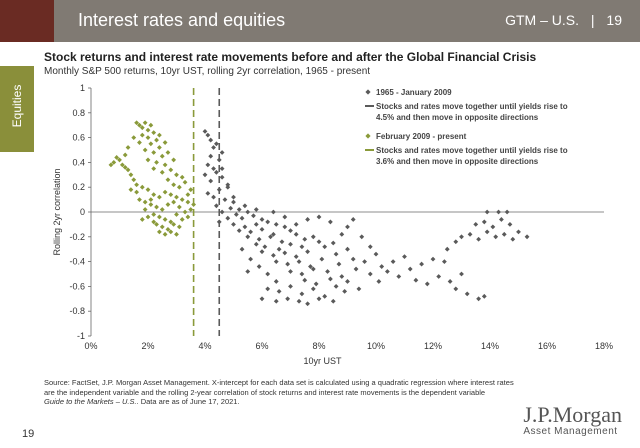  I want to click on page-number: 19, so click(28, 434).